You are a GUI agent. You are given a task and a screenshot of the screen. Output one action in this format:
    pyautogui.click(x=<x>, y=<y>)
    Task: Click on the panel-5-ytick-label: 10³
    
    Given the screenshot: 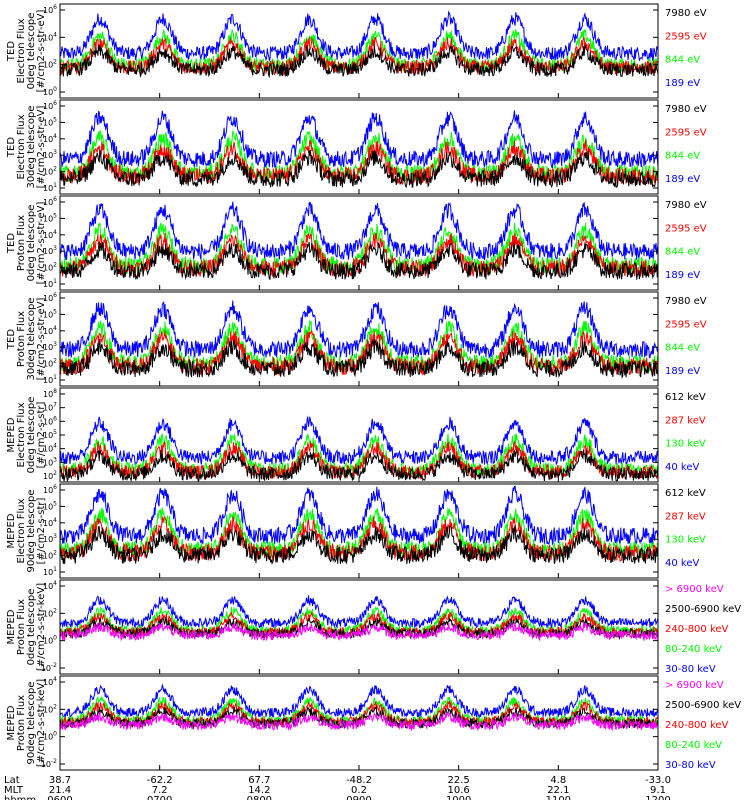 What is the action you would take?
    pyautogui.click(x=50, y=461)
    